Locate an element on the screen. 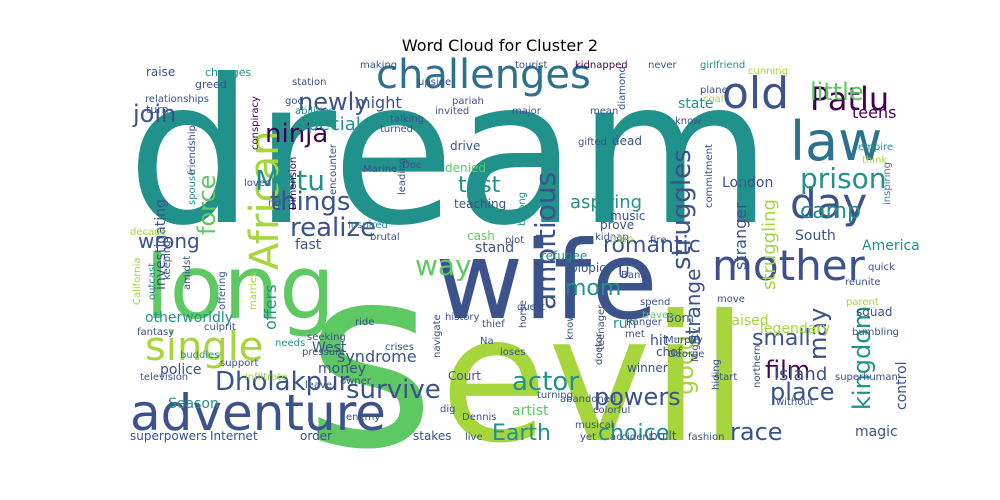  word-survive: survive is located at coordinates (393, 390).